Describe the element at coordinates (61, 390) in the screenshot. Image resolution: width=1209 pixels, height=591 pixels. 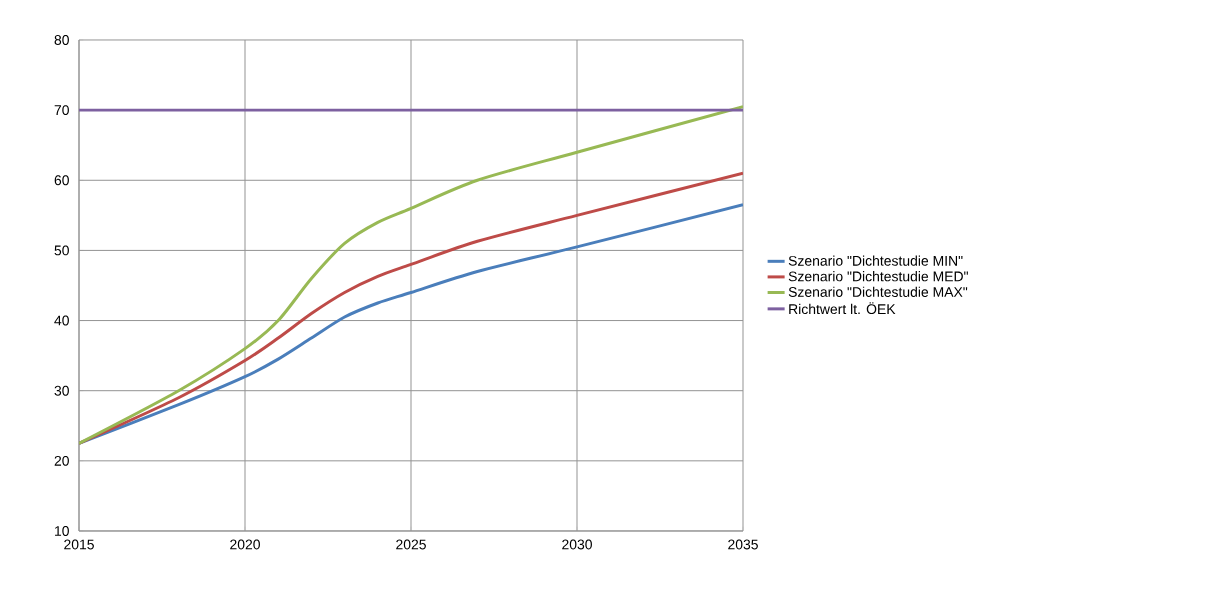
I see `y-tick-label: 30` at that location.